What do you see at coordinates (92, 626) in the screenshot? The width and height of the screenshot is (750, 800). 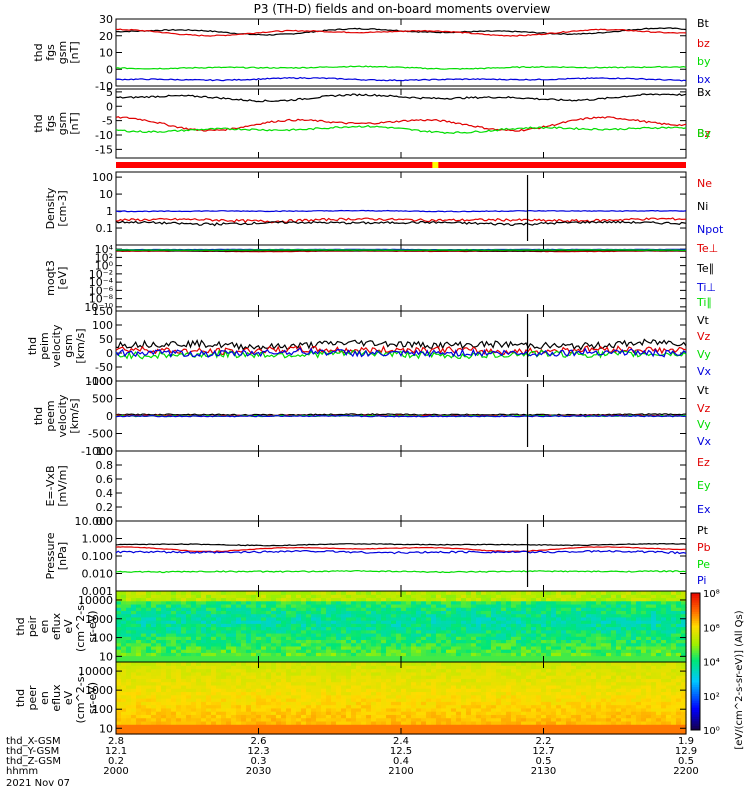 I see `y-axis-label: sr-eV)` at bounding box center [92, 626].